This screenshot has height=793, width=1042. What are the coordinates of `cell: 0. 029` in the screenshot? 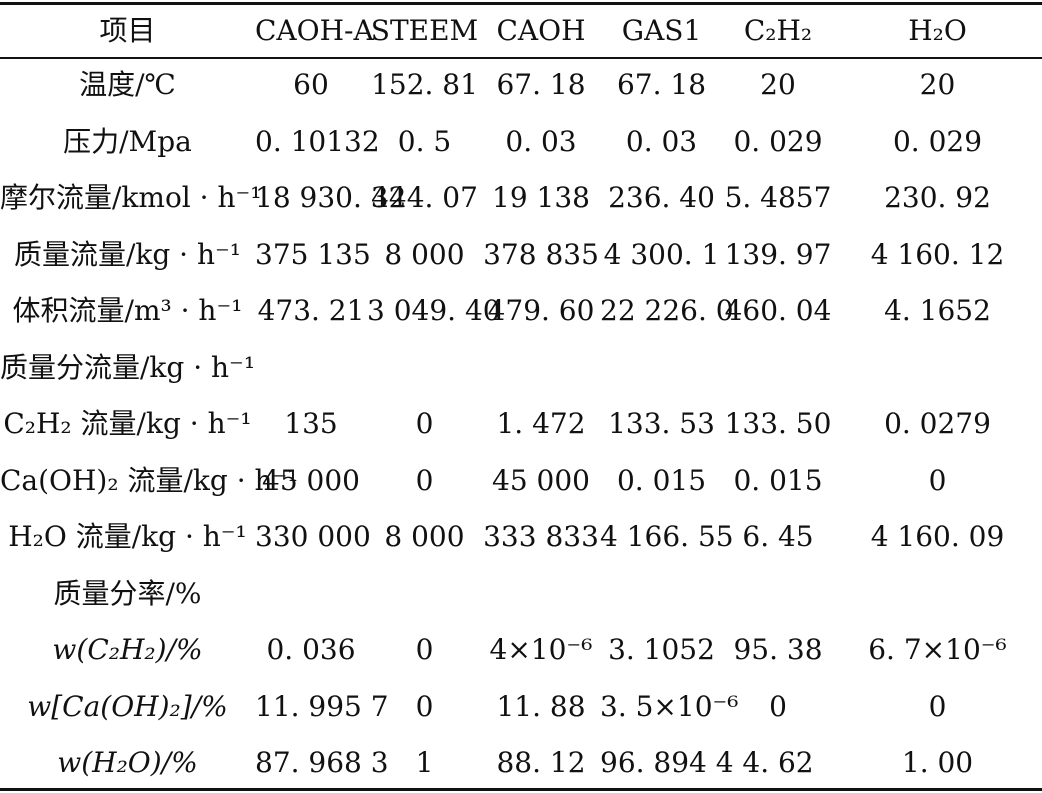 It's located at (937, 141).